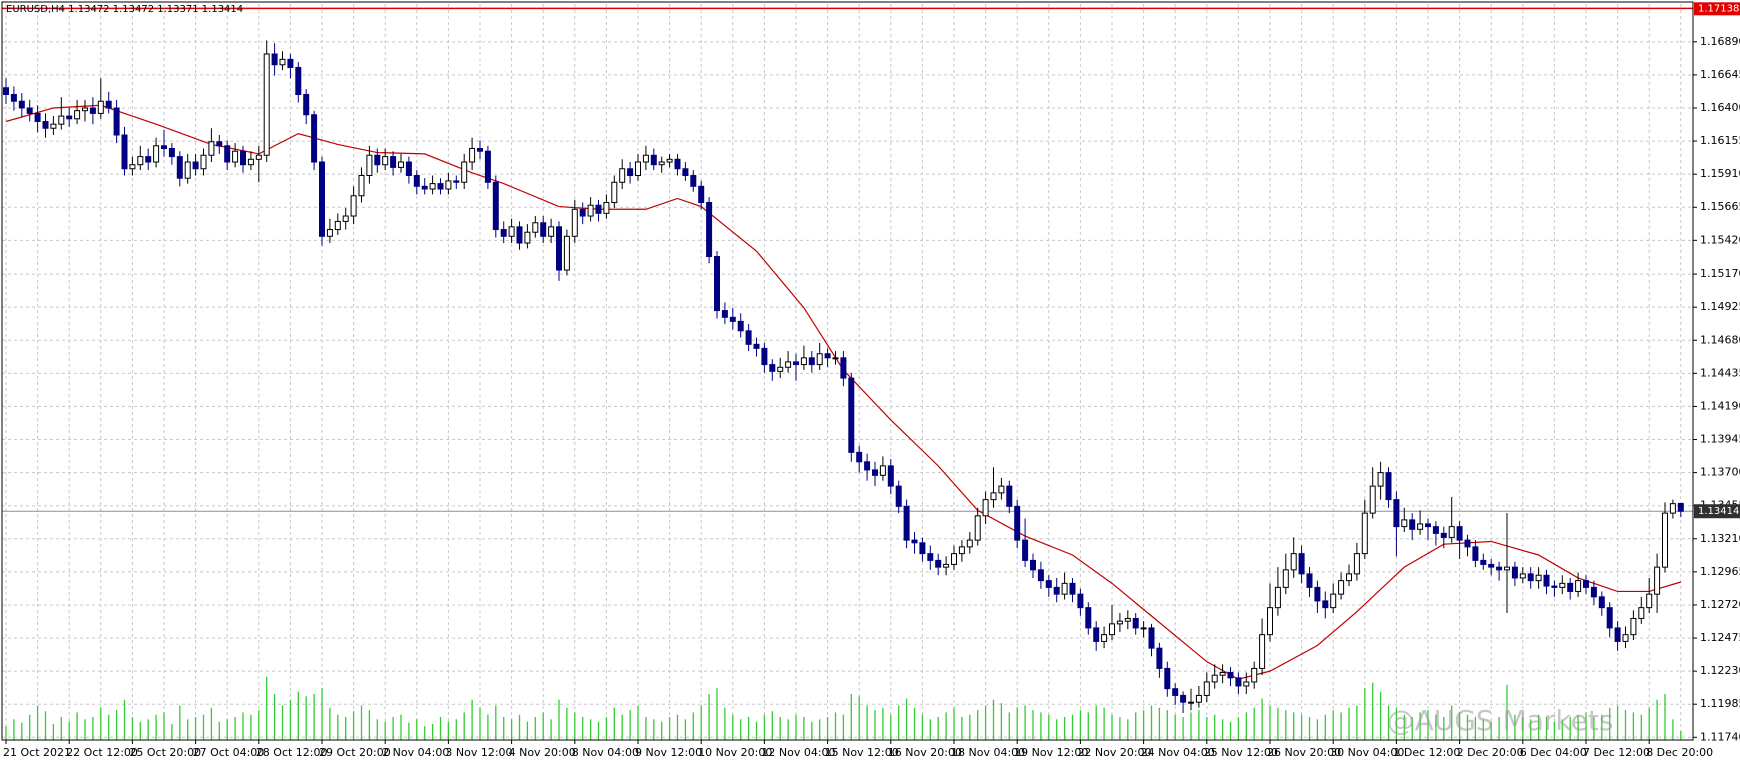  Describe the element at coordinates (355, 752) in the screenshot. I see `x-tick-label: 29 Oct 20:00` at that location.